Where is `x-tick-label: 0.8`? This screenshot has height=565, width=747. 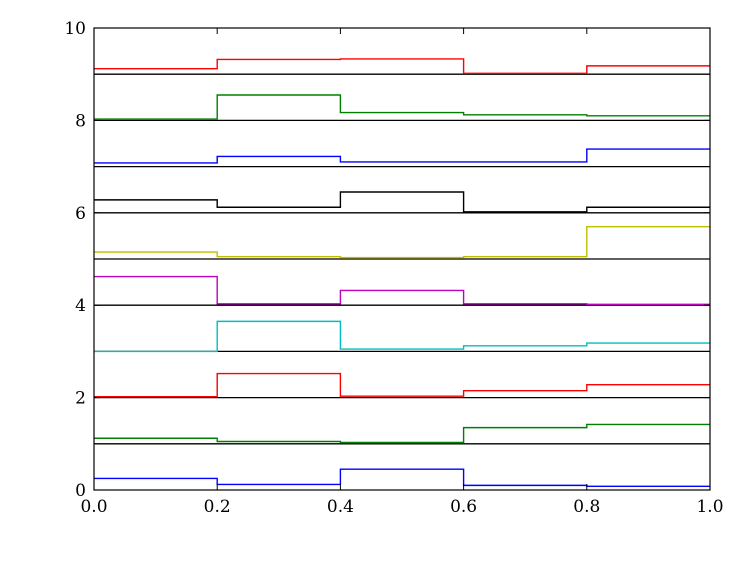 x-tick-label: 0.8 is located at coordinates (586, 507).